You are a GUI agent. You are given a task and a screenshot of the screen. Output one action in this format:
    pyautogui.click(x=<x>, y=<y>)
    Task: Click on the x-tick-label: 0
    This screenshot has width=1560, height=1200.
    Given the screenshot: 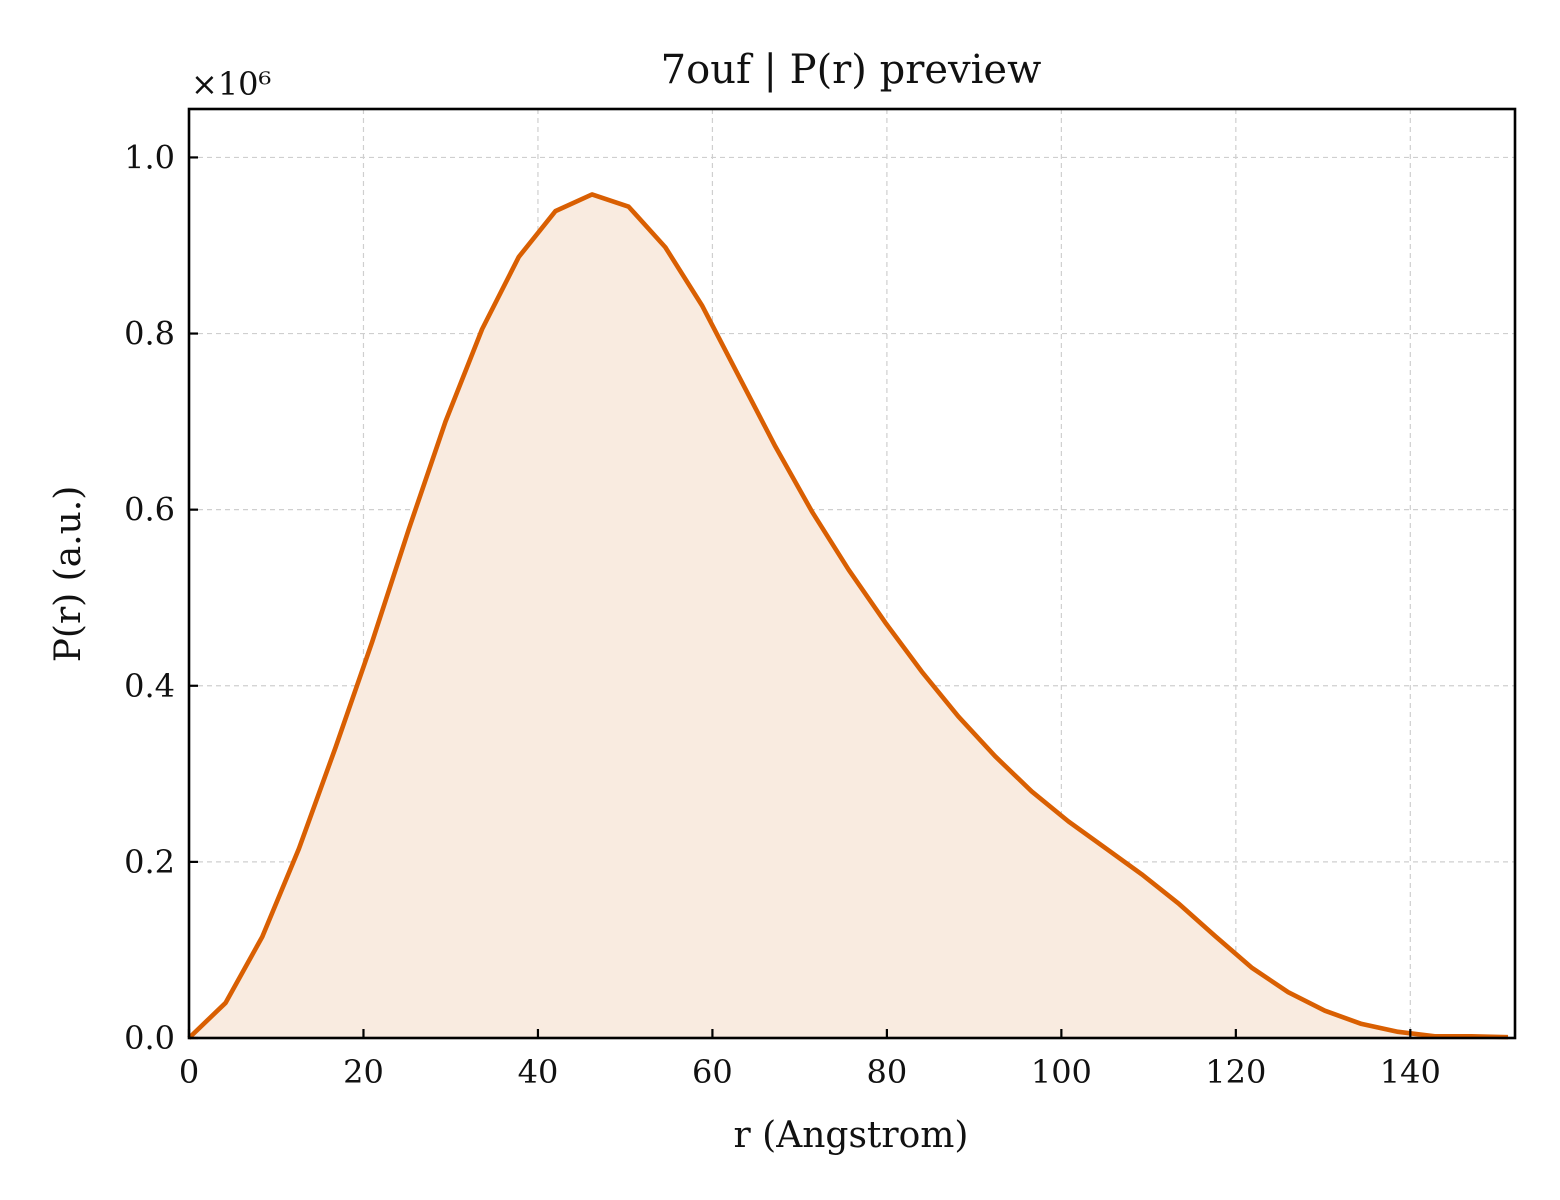 What is the action you would take?
    pyautogui.click(x=189, y=1072)
    